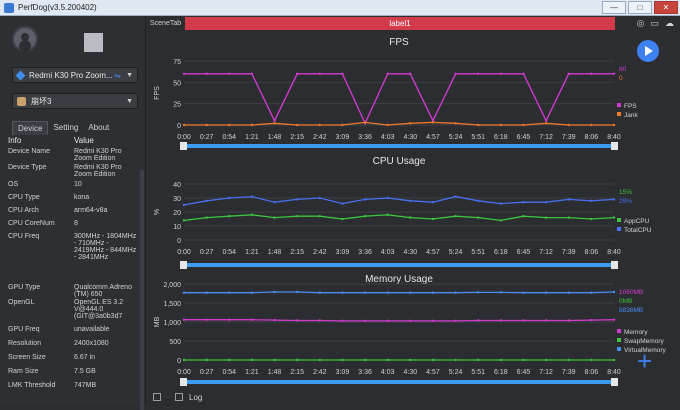 This screenshot has height=410, width=680. Describe the element at coordinates (501, 137) in the screenshot. I see `x-tick-label: 6:18` at that location.